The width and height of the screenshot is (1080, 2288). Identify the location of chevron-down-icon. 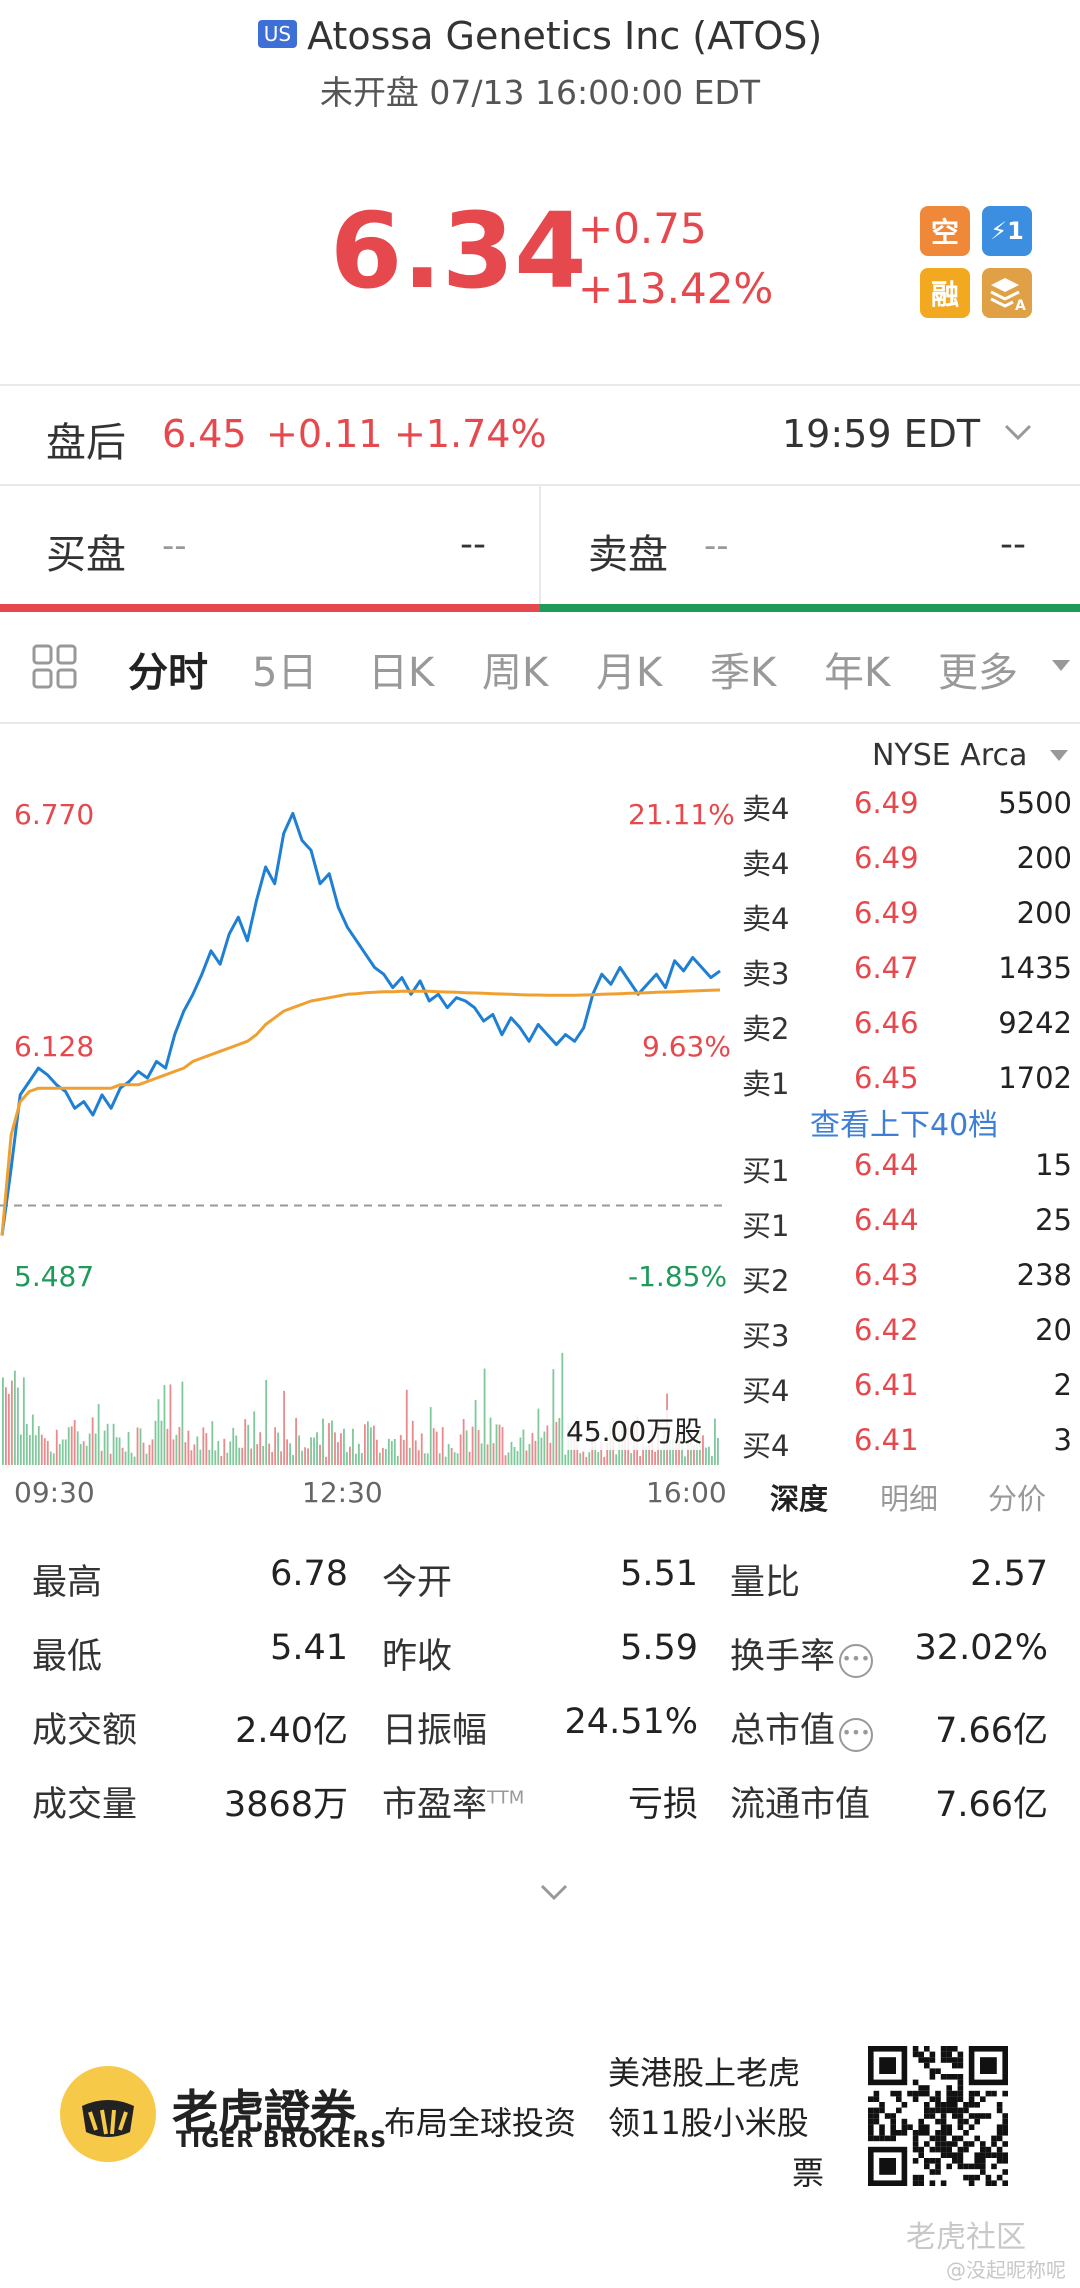
(1018, 432).